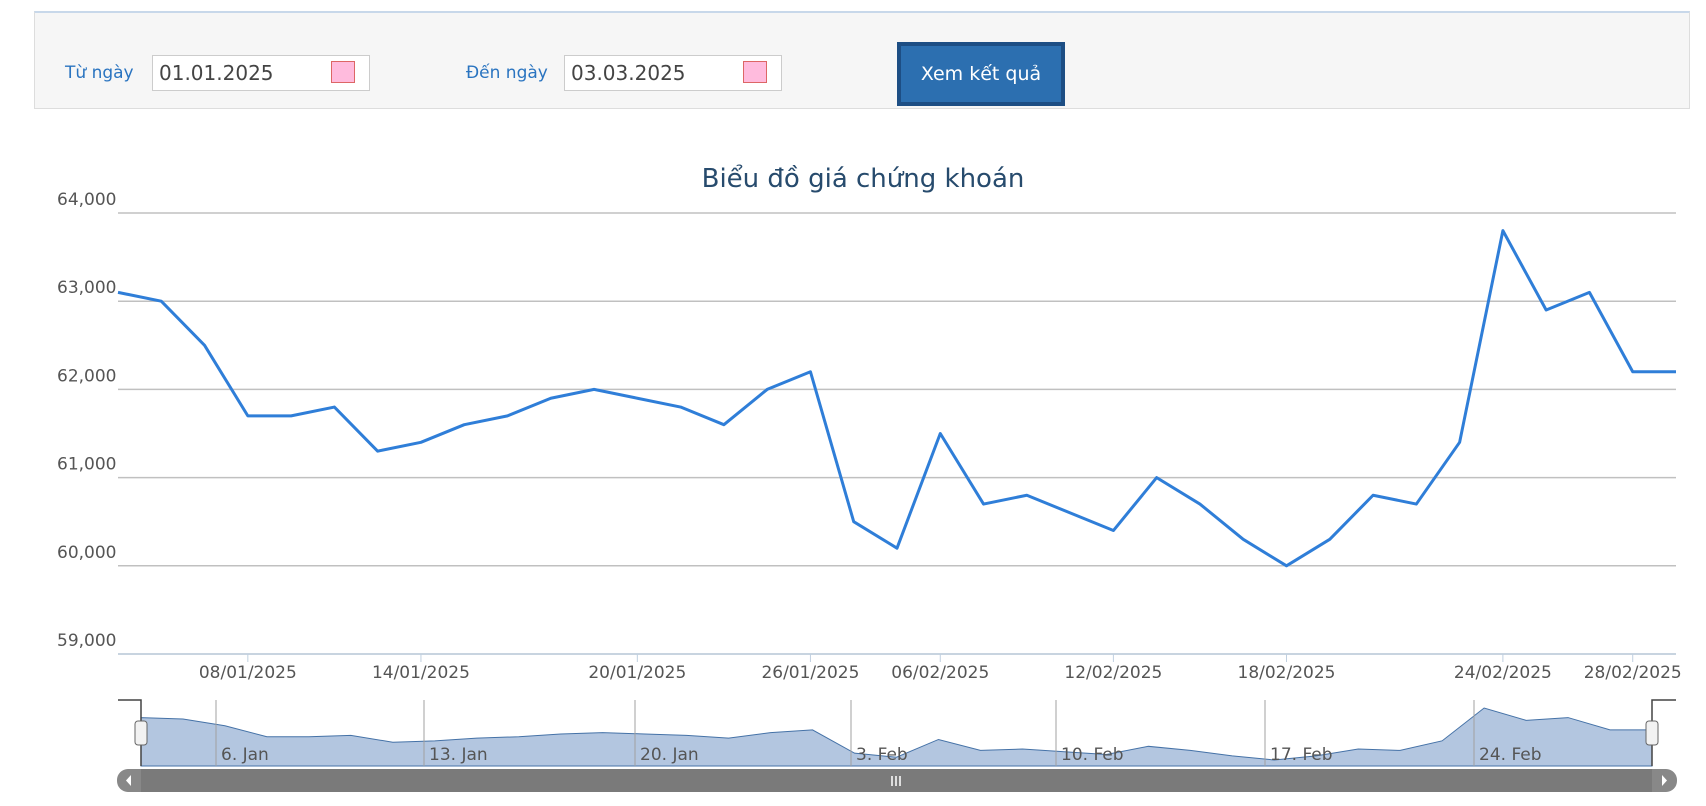 The image size is (1706, 806). I want to click on y-tick-label: 61,000, so click(86, 465).